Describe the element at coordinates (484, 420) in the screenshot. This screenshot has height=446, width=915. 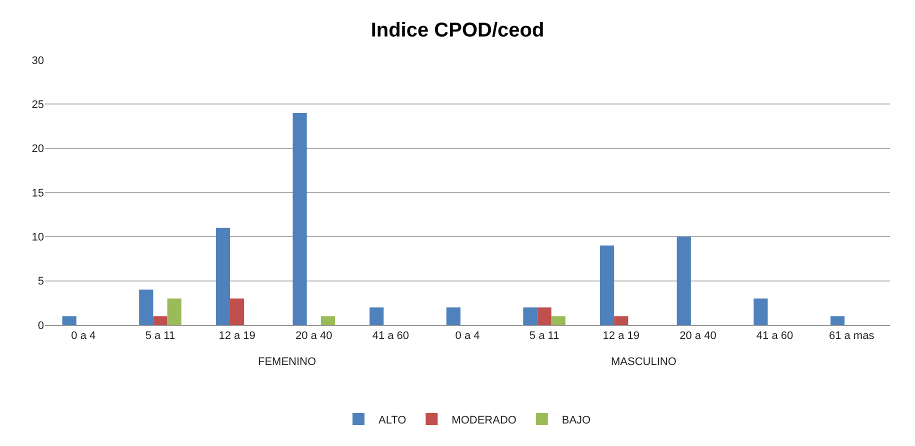
I see `legend-label: MODERADO` at that location.